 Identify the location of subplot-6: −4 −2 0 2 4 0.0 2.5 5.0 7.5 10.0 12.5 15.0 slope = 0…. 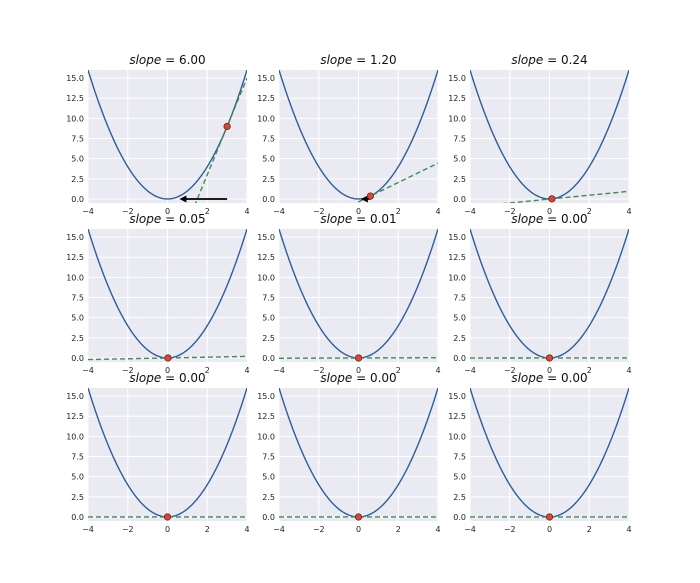
(539, 293).